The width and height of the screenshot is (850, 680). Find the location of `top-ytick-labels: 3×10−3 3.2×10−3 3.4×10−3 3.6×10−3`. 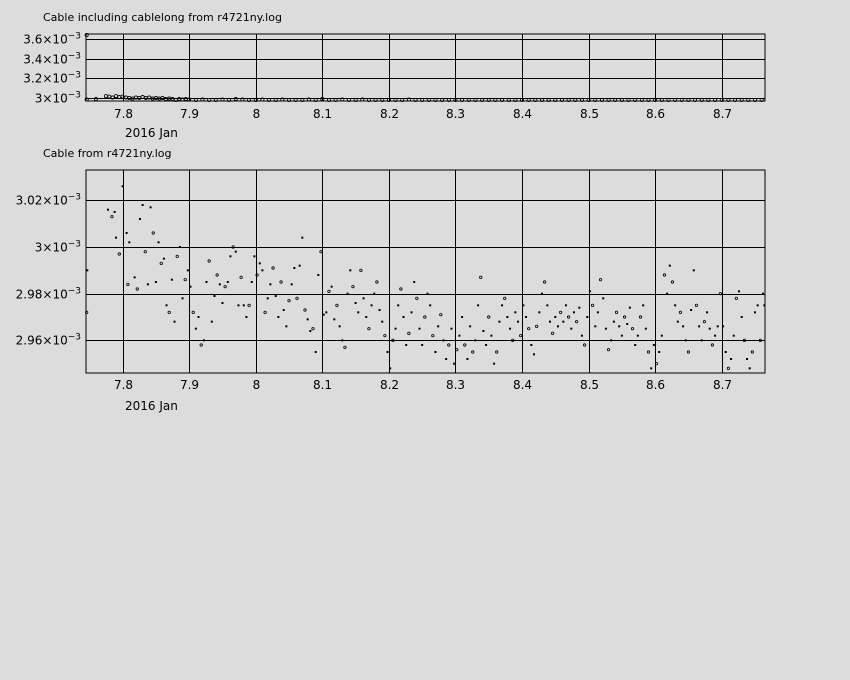

top-ytick-labels: 3×10−3 3.2×10−3 3.4×10−3 3.6×10−3 is located at coordinates (52, 69).